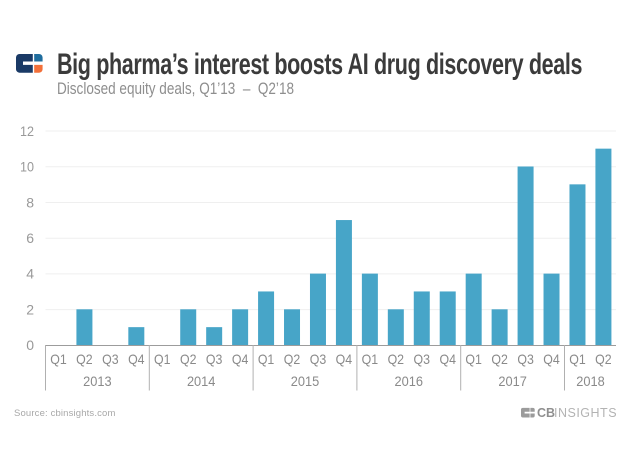 The image size is (630, 472). I want to click on svg-text: 2018, so click(590, 381).